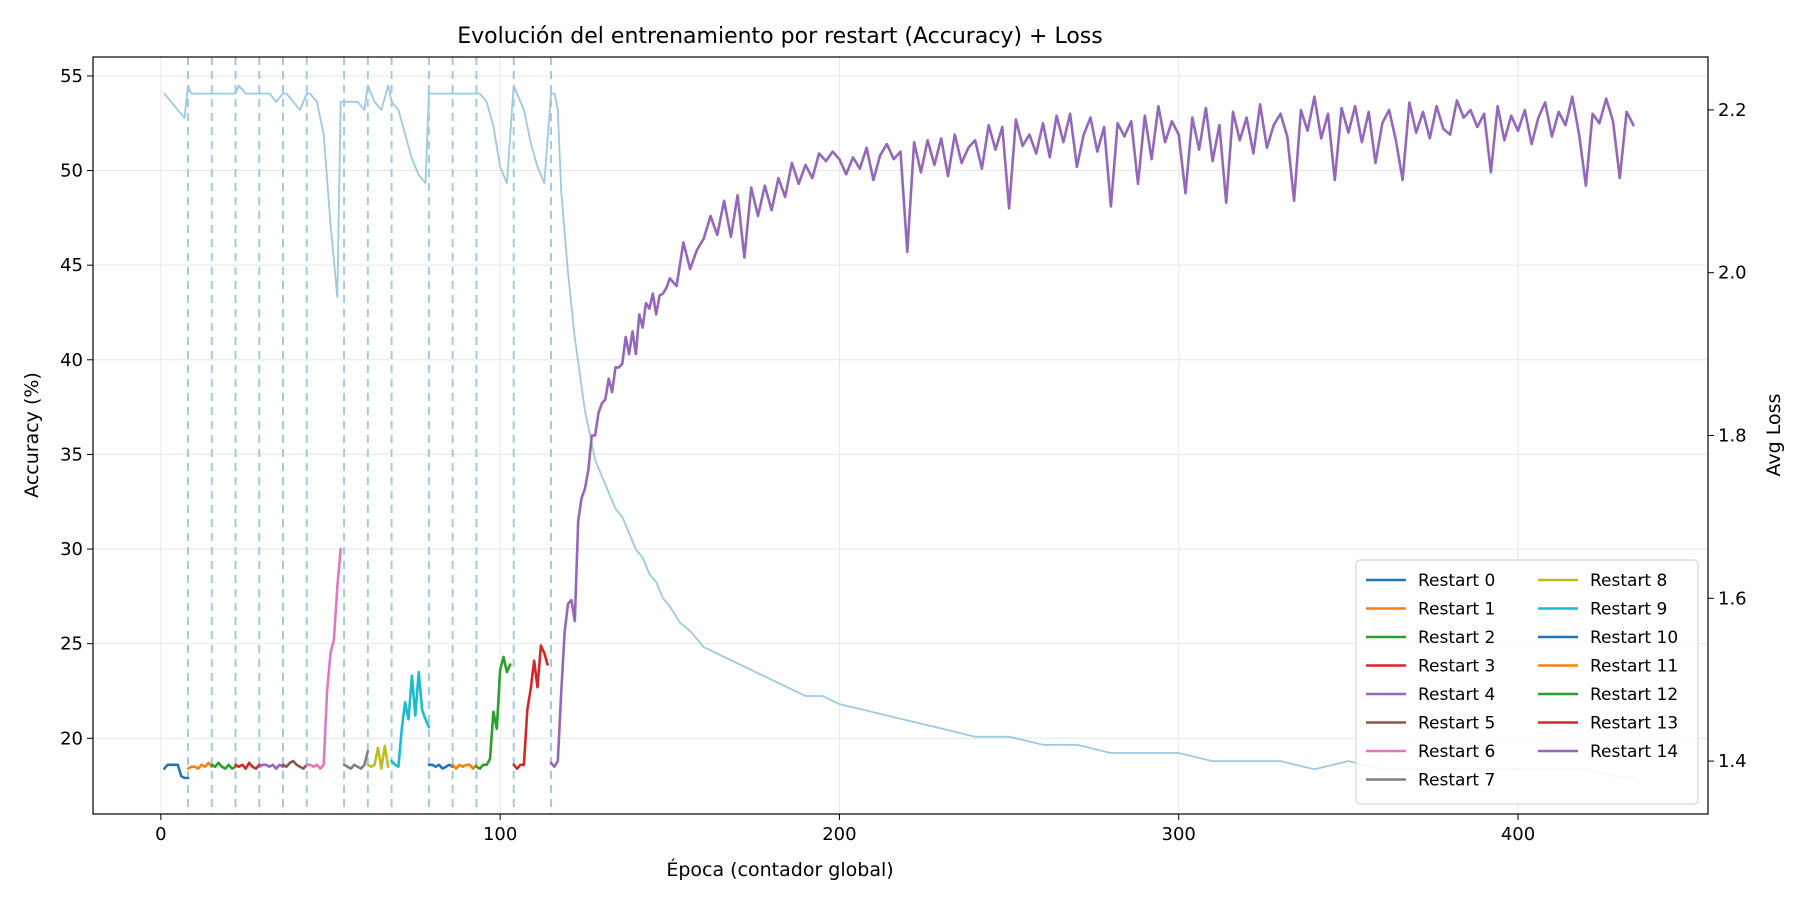 Image resolution: width=1800 pixels, height=904 pixels. What do you see at coordinates (500, 834) in the screenshot?
I see `x-tick-label: 100` at bounding box center [500, 834].